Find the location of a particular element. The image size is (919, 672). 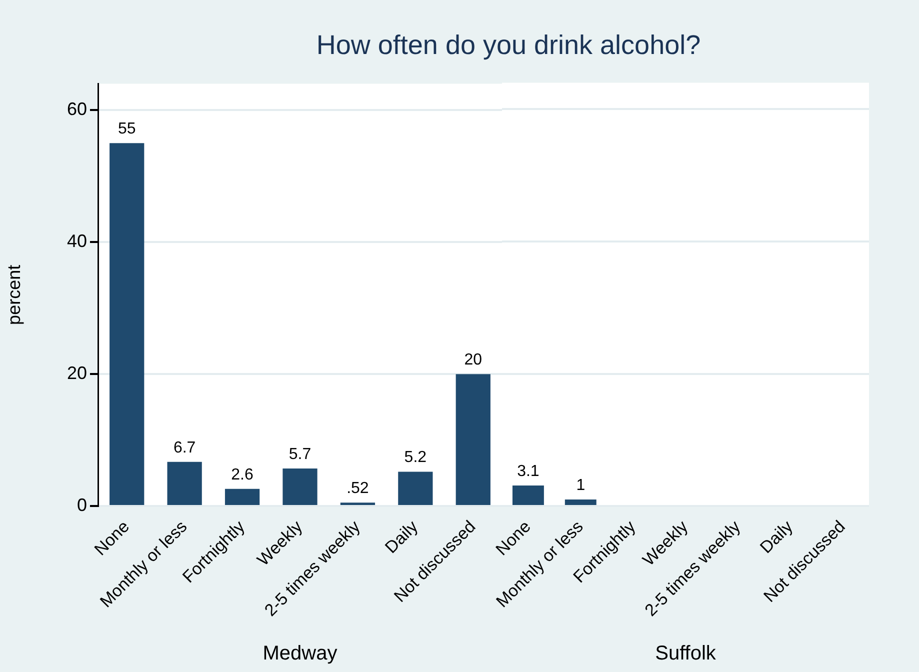

y-tick-label: 20 is located at coordinates (76, 373).